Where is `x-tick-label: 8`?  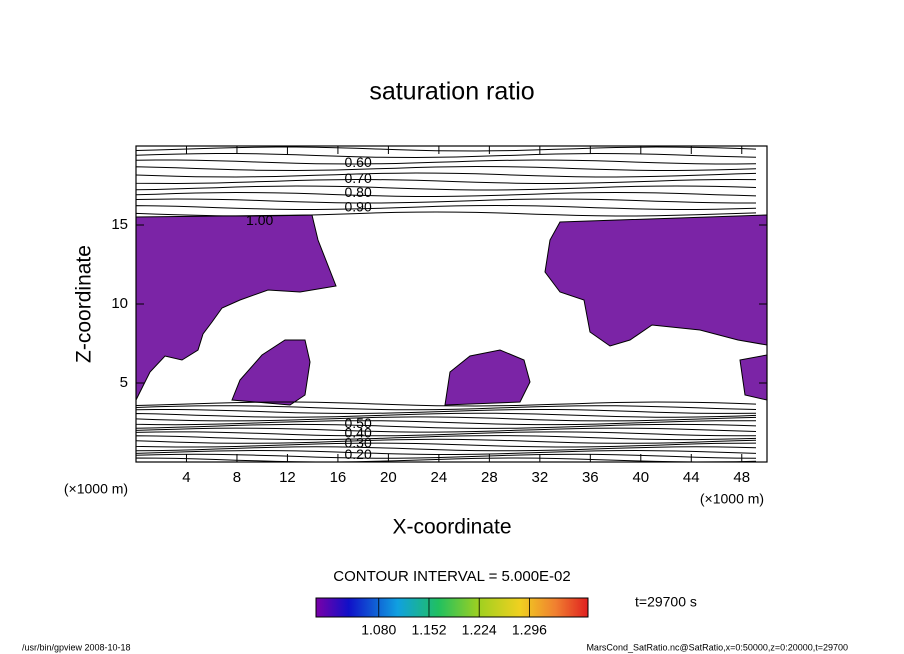 x-tick-label: 8 is located at coordinates (237, 477).